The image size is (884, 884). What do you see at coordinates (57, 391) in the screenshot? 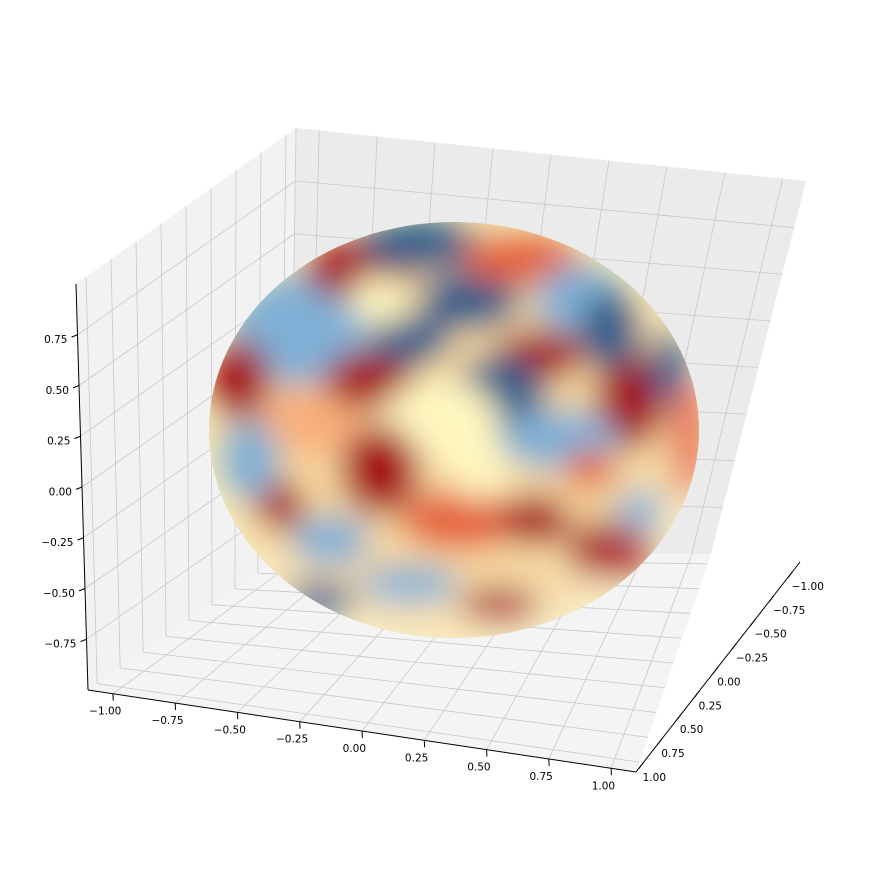
I see `z-axis-label: 0.50` at bounding box center [57, 391].